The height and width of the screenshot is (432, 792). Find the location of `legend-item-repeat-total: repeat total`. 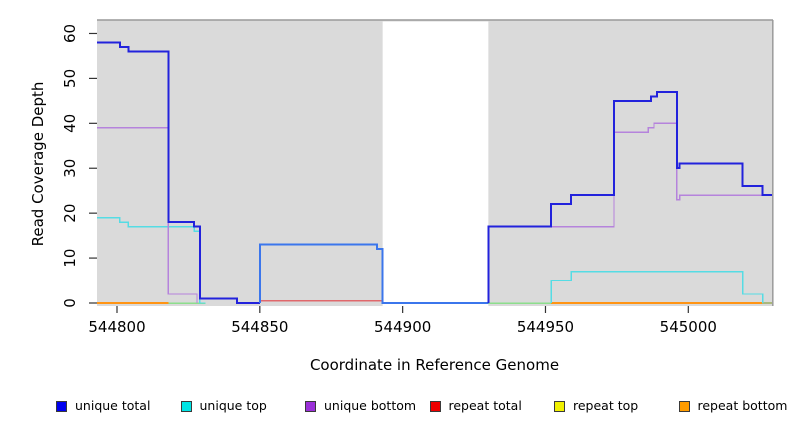

legend-item-repeat-total: repeat total is located at coordinates (475, 406).